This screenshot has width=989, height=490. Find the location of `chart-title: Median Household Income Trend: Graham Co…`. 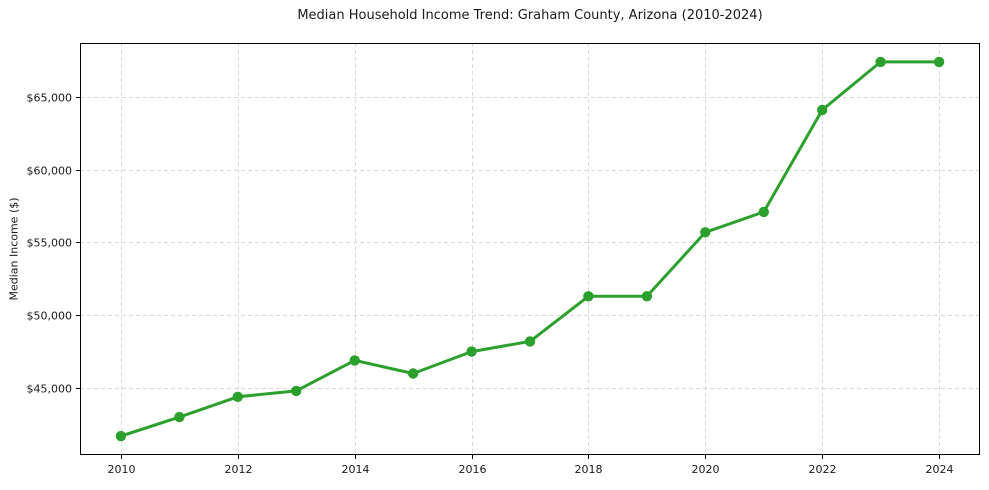

chart-title: Median Household Income Trend: Graham Co… is located at coordinates (530, 15).